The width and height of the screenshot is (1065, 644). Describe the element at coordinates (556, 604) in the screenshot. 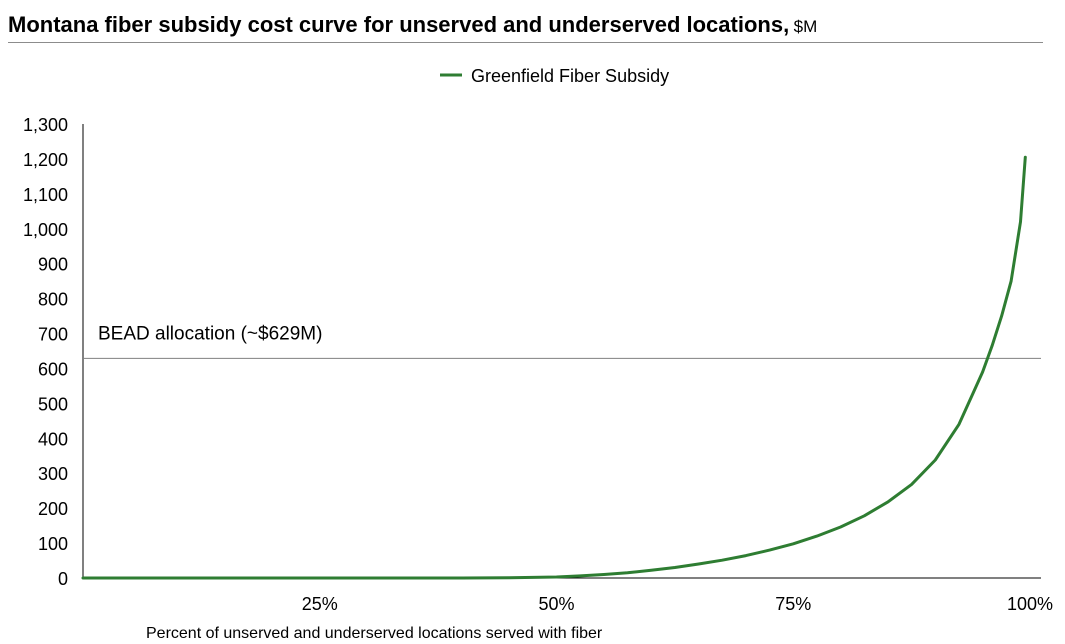

I see `x-tick-label: 50%` at that location.